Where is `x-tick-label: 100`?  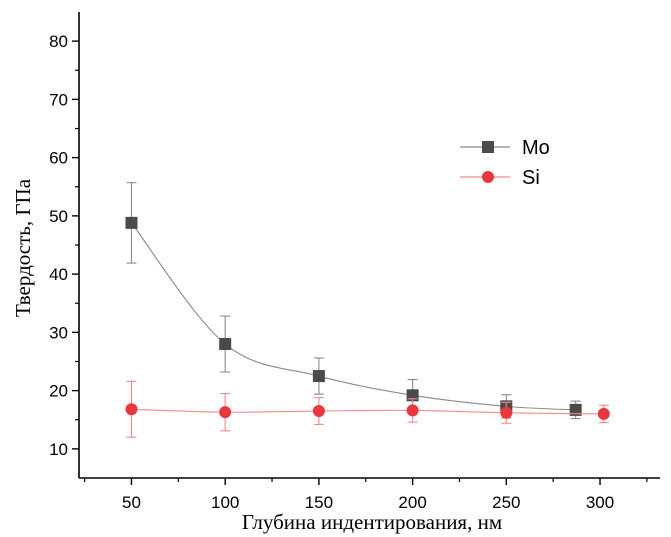
x-tick-label: 100 is located at coordinates (225, 502).